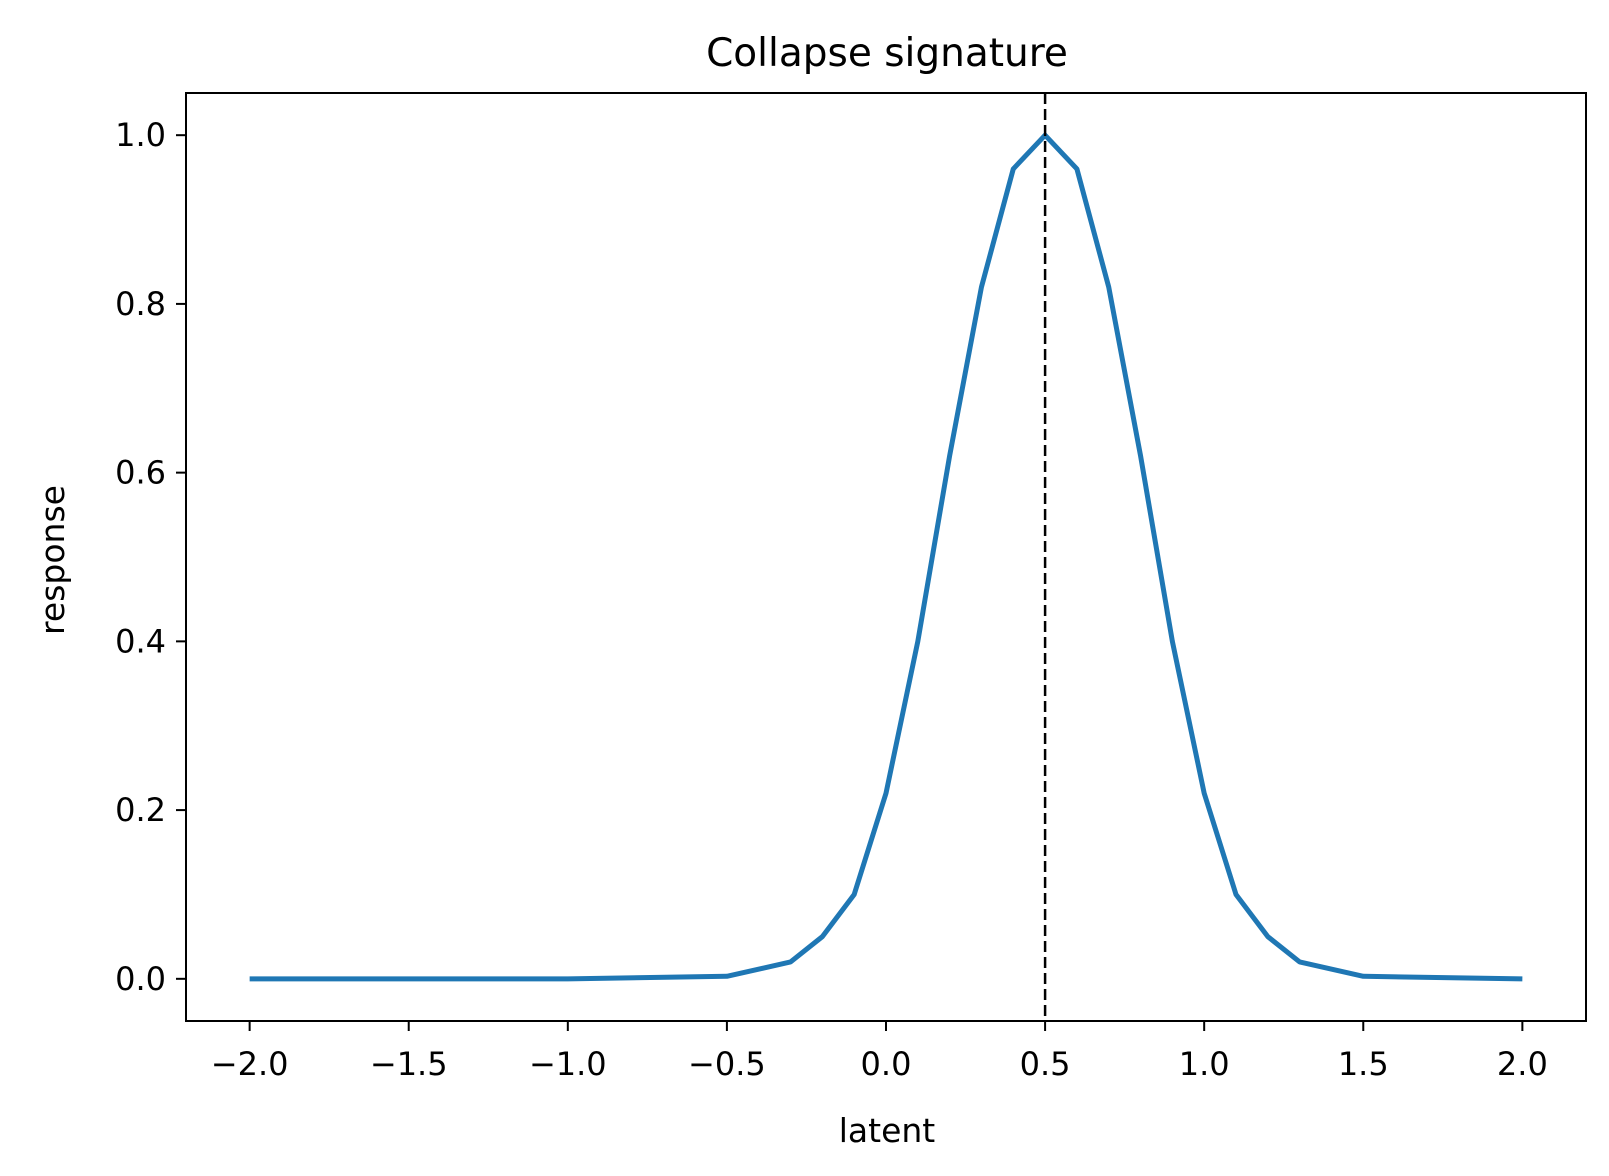  Describe the element at coordinates (52, 560) in the screenshot. I see `y-axis-label: response` at that location.